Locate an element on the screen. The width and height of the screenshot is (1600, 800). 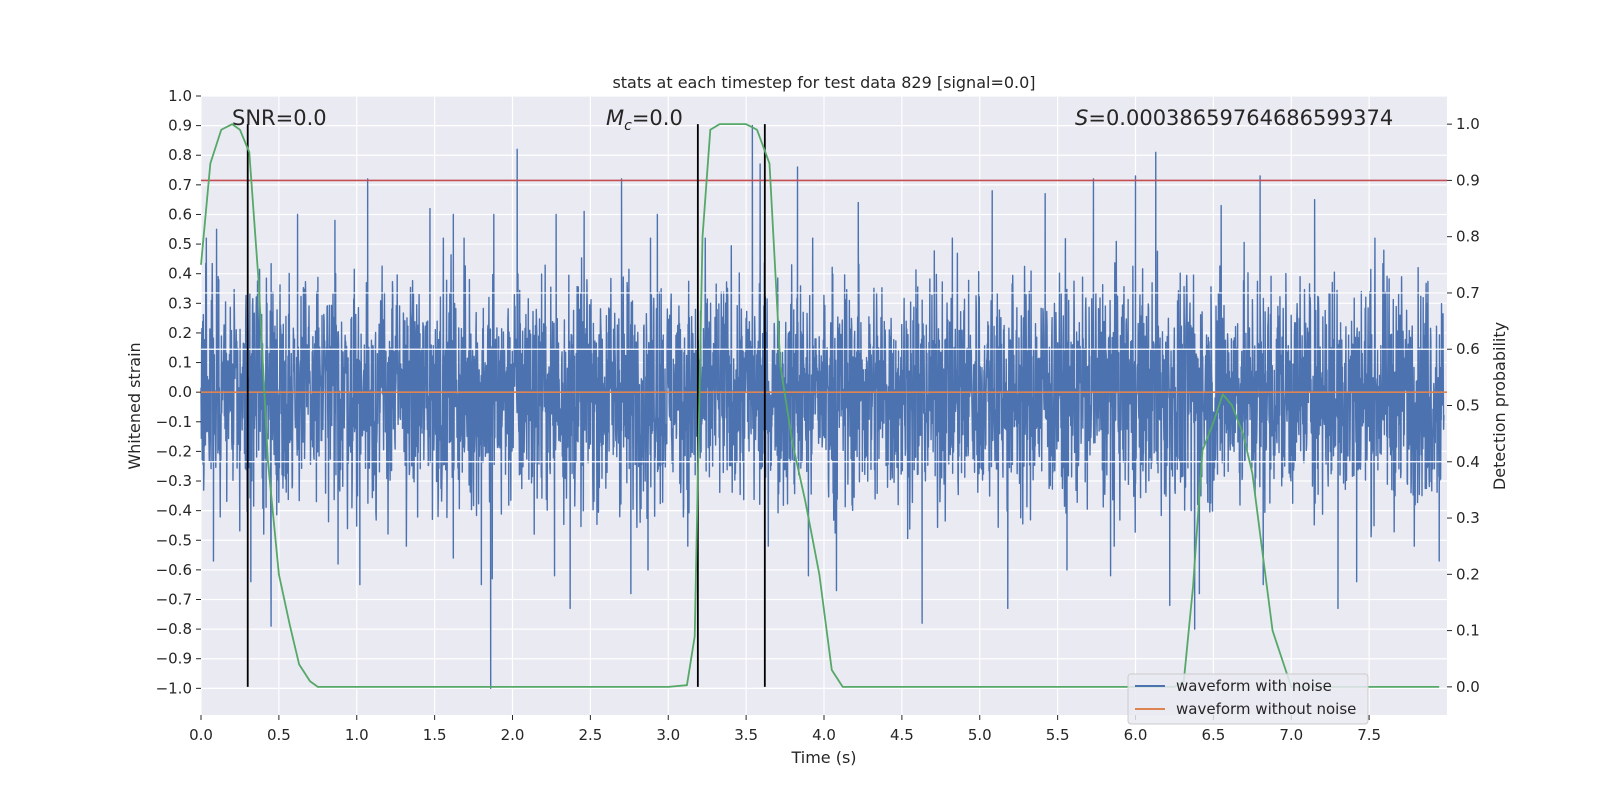
y2-tick-label-4: 0.6 is located at coordinates (1468, 349).